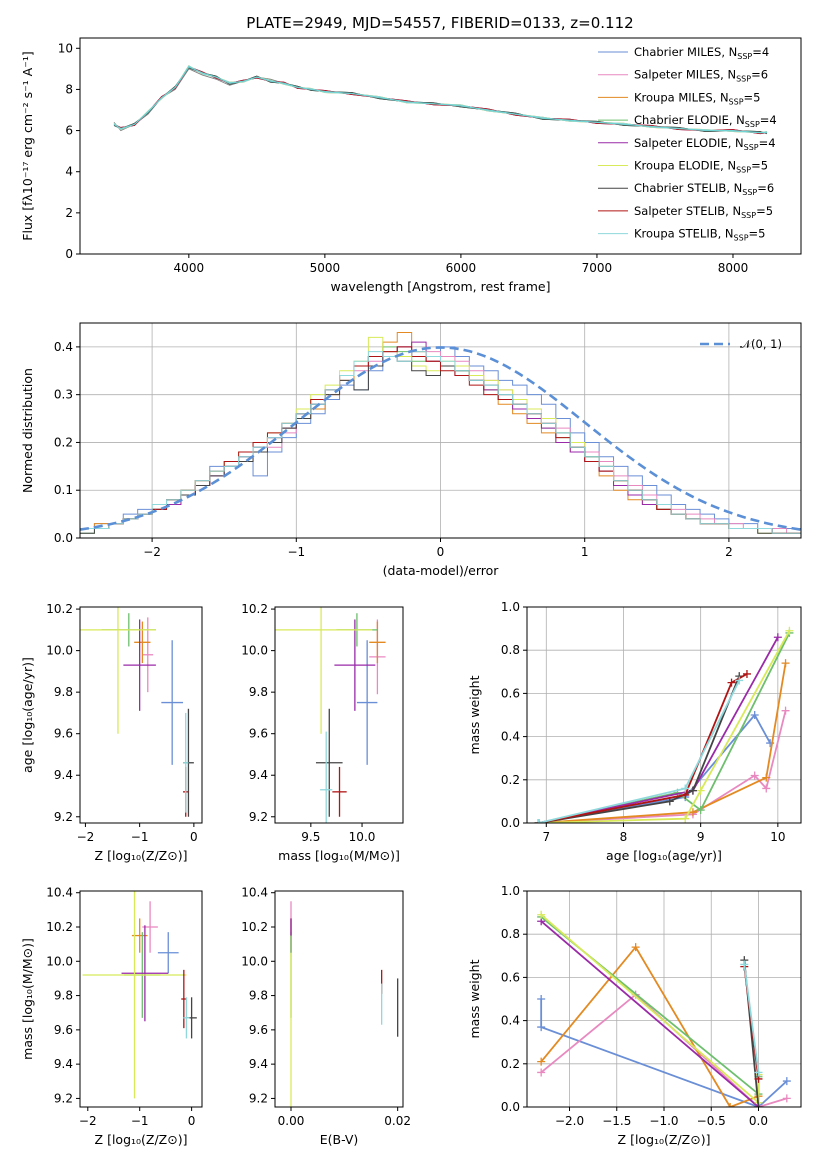 This screenshot has width=819, height=1170. I want to click on x-tick-label: 4000, so click(189, 268).